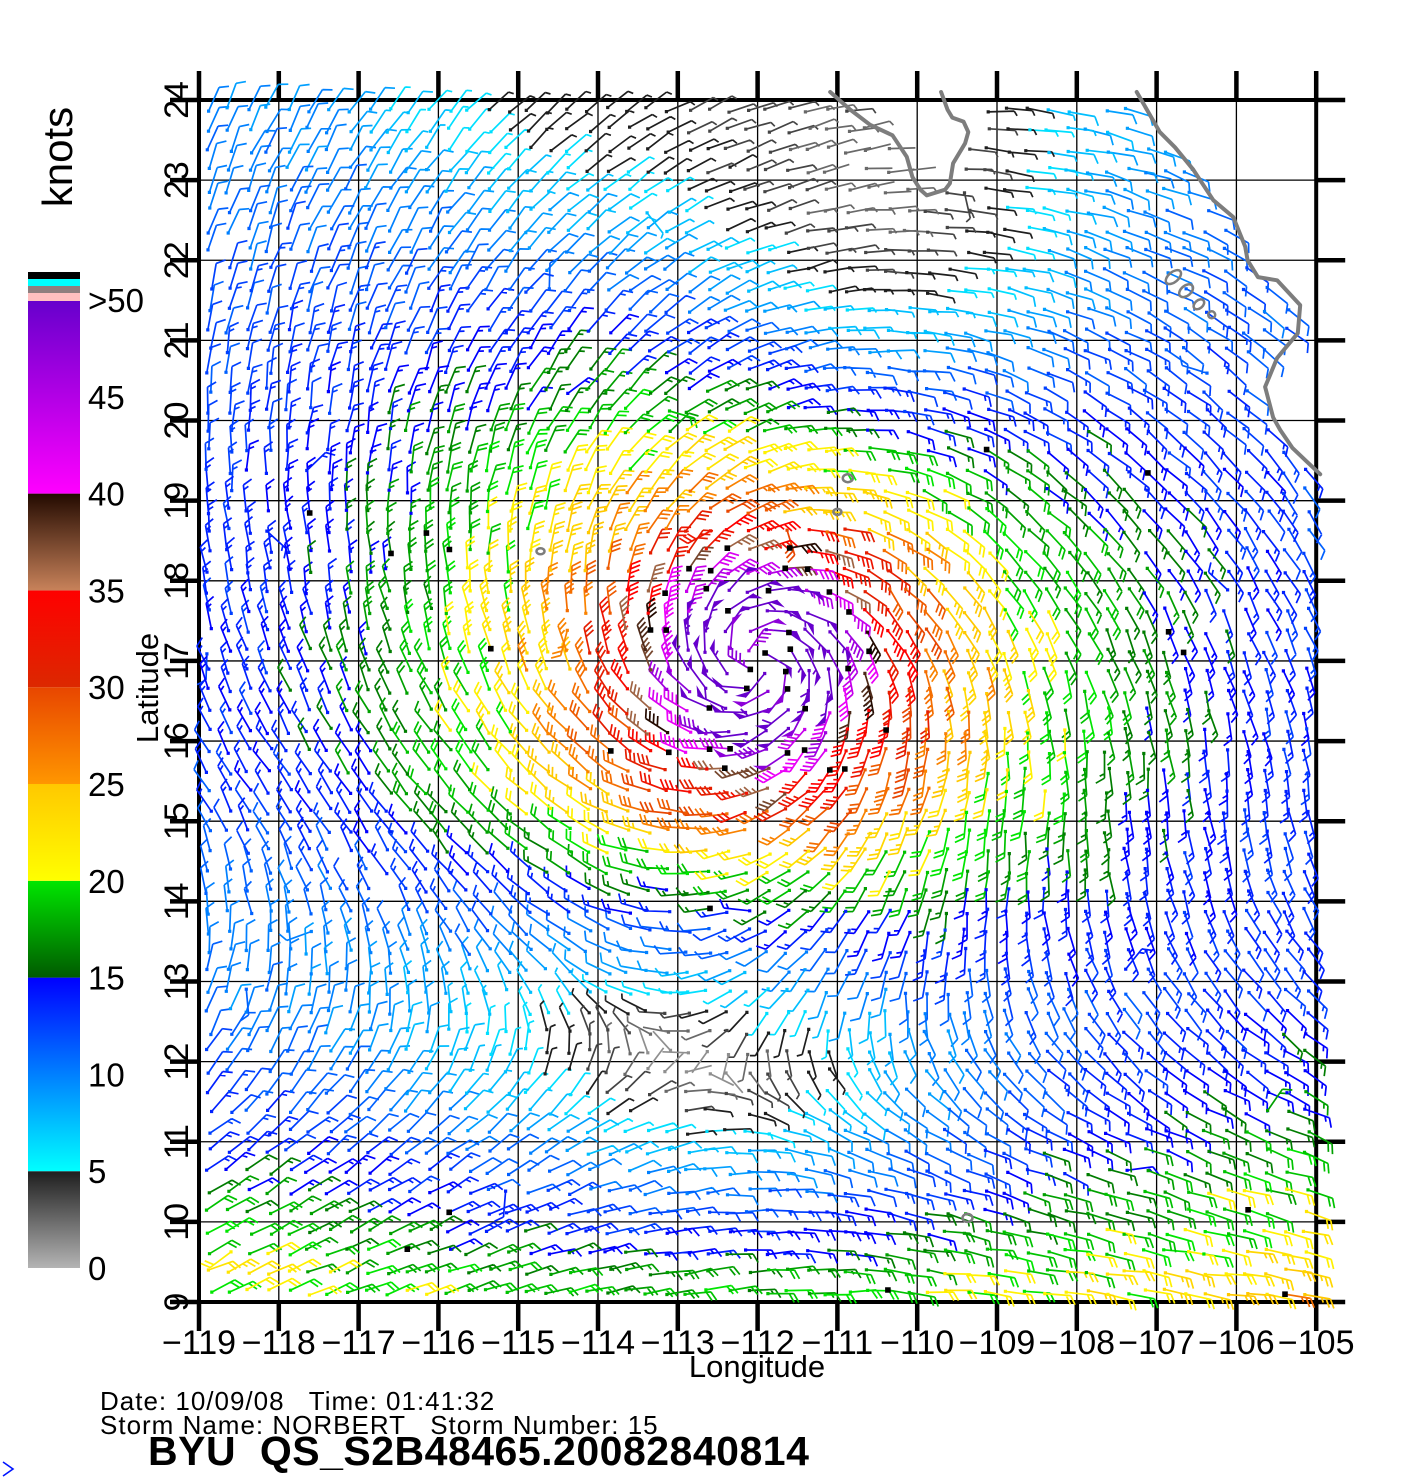 The height and width of the screenshot is (1480, 1420). What do you see at coordinates (106, 881) in the screenshot?
I see `colorbar-tick-label: 20` at bounding box center [106, 881].